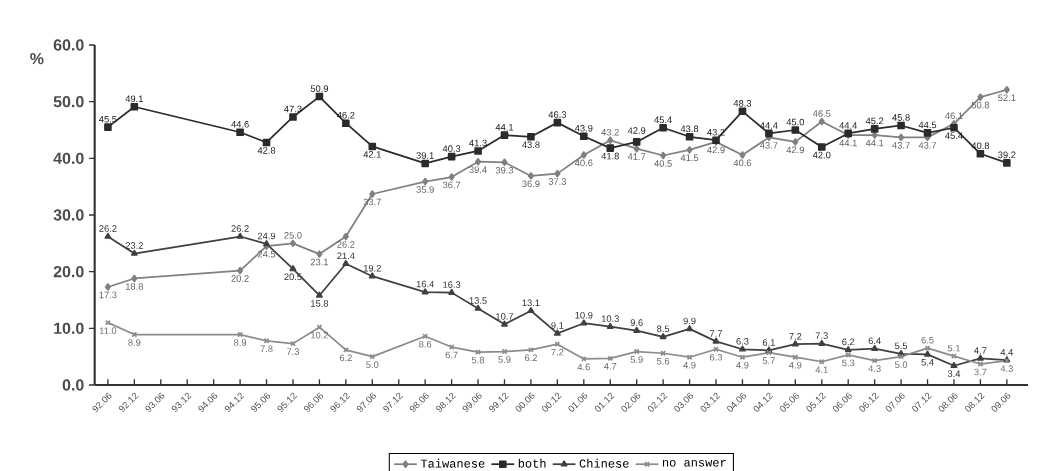  What do you see at coordinates (478, 169) in the screenshot?
I see `data-label: 39.4` at bounding box center [478, 169].